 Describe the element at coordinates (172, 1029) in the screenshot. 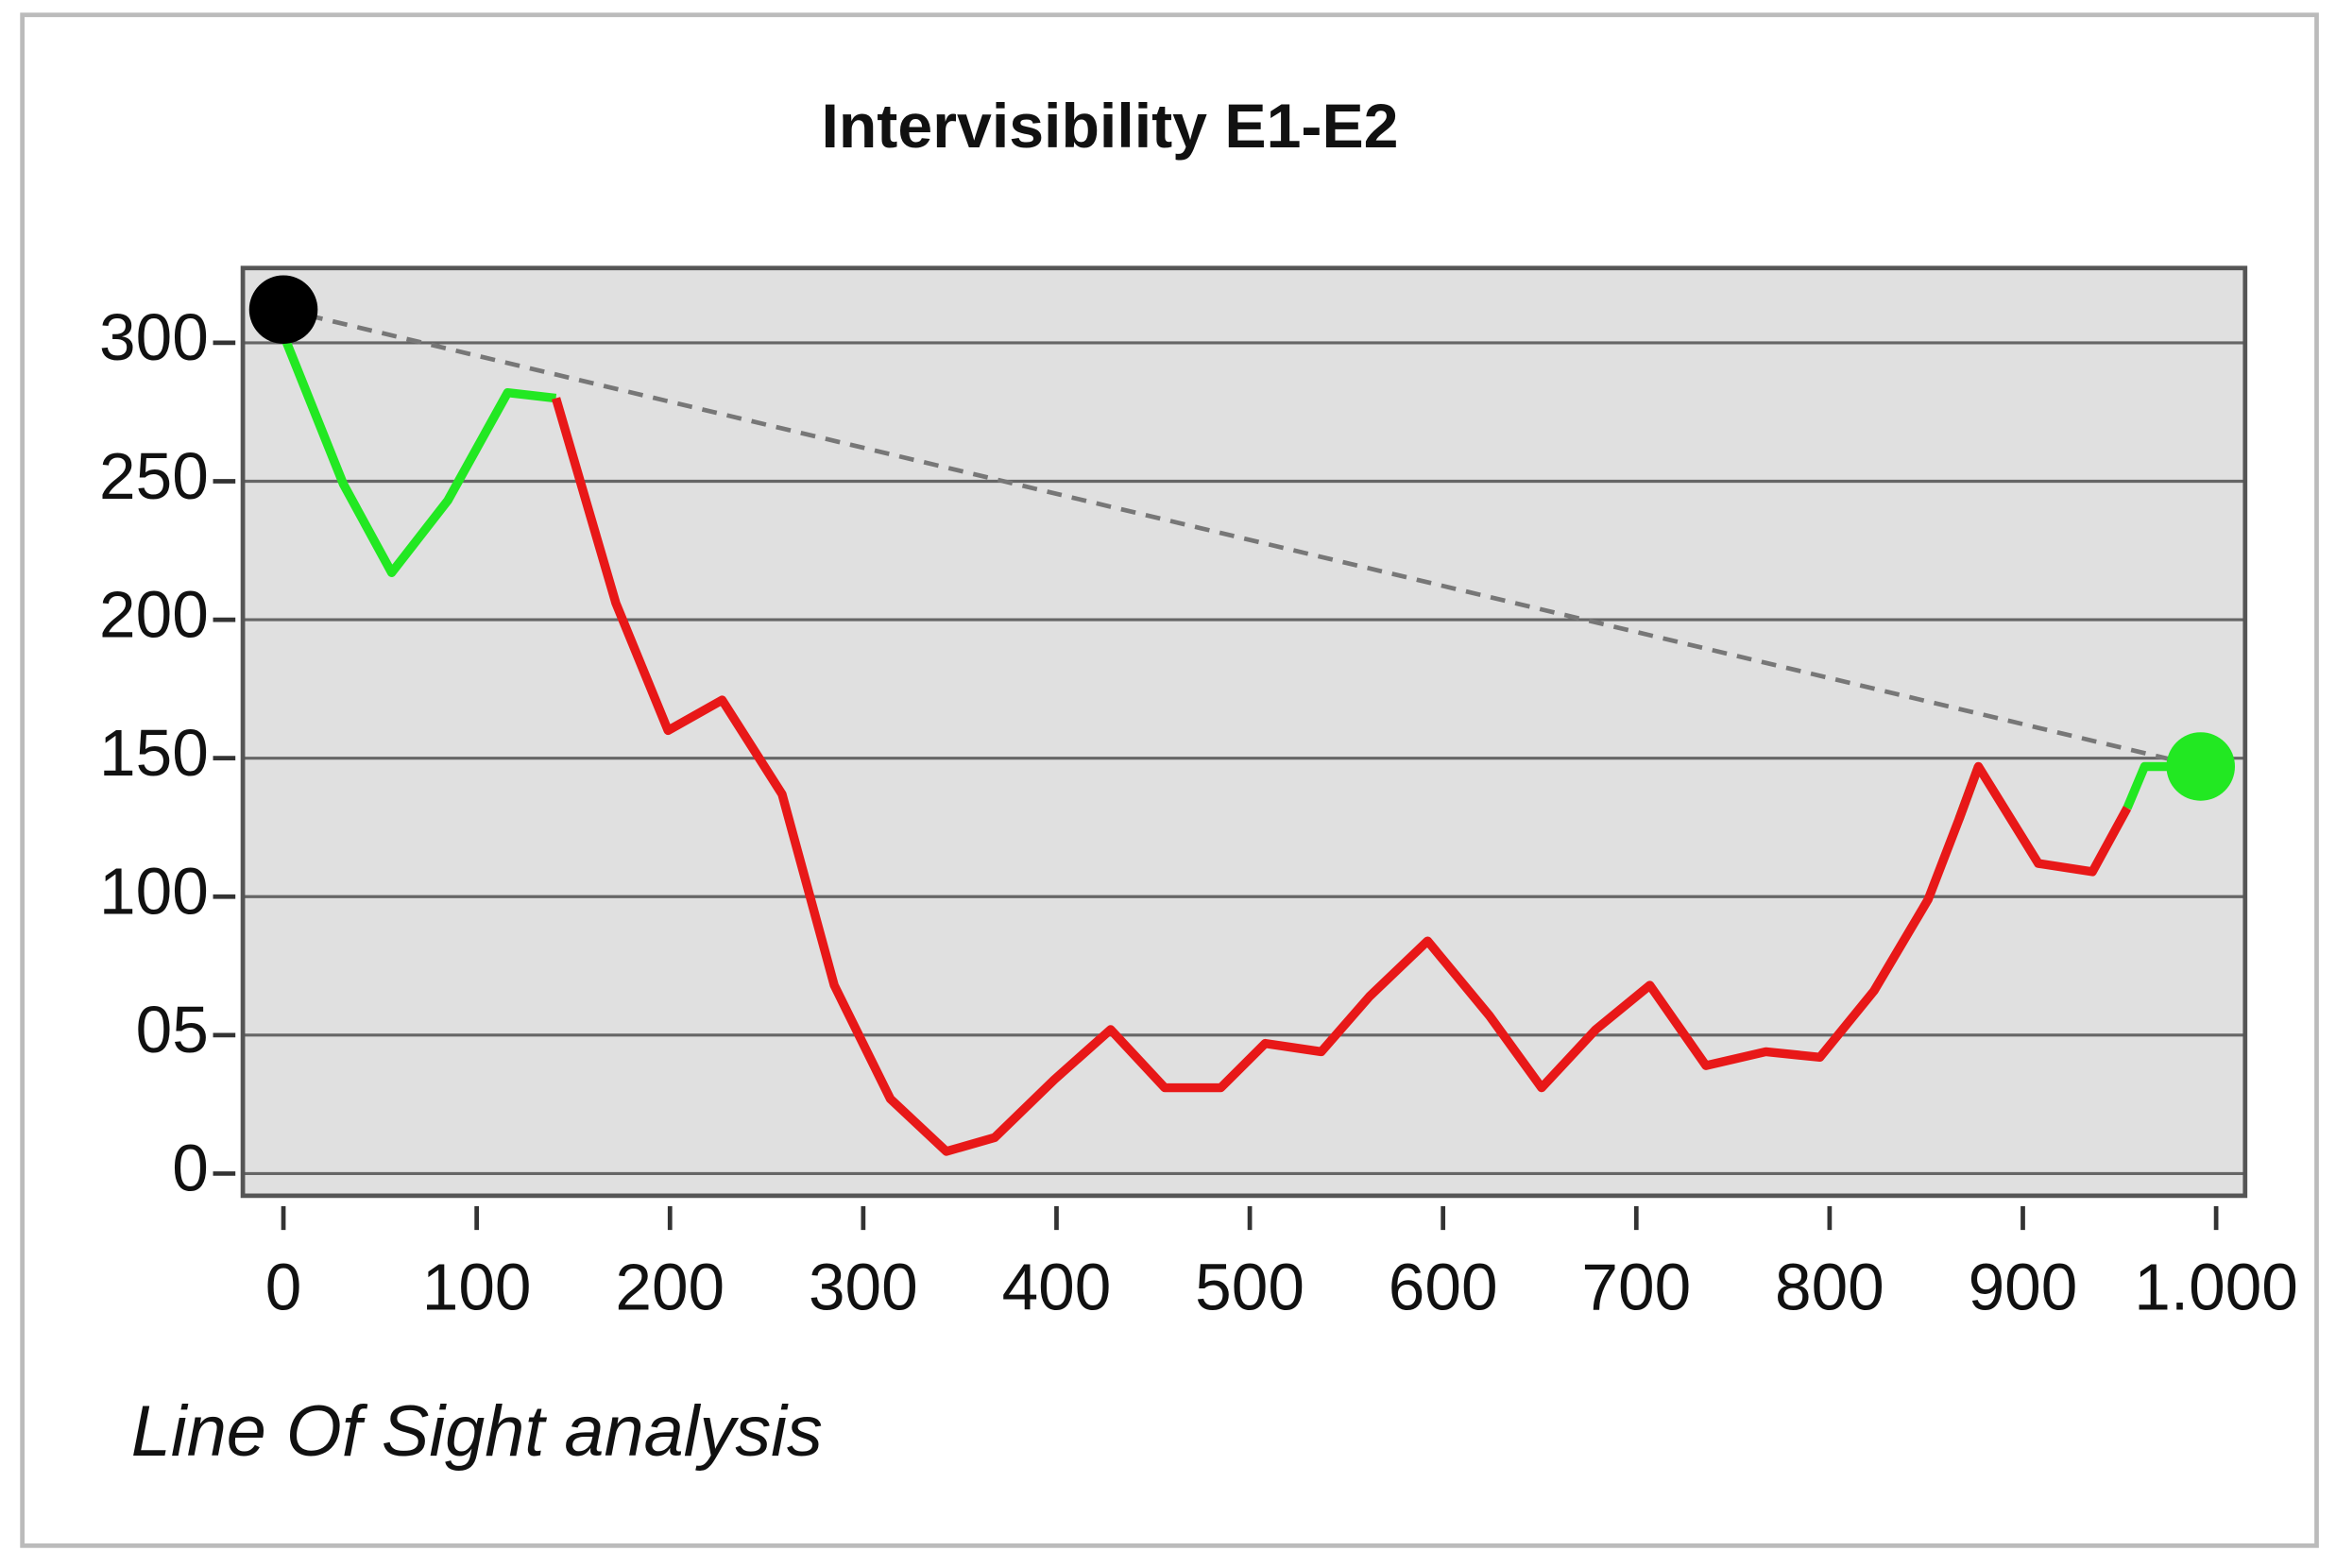

I see `y-tick-label: 05` at that location.